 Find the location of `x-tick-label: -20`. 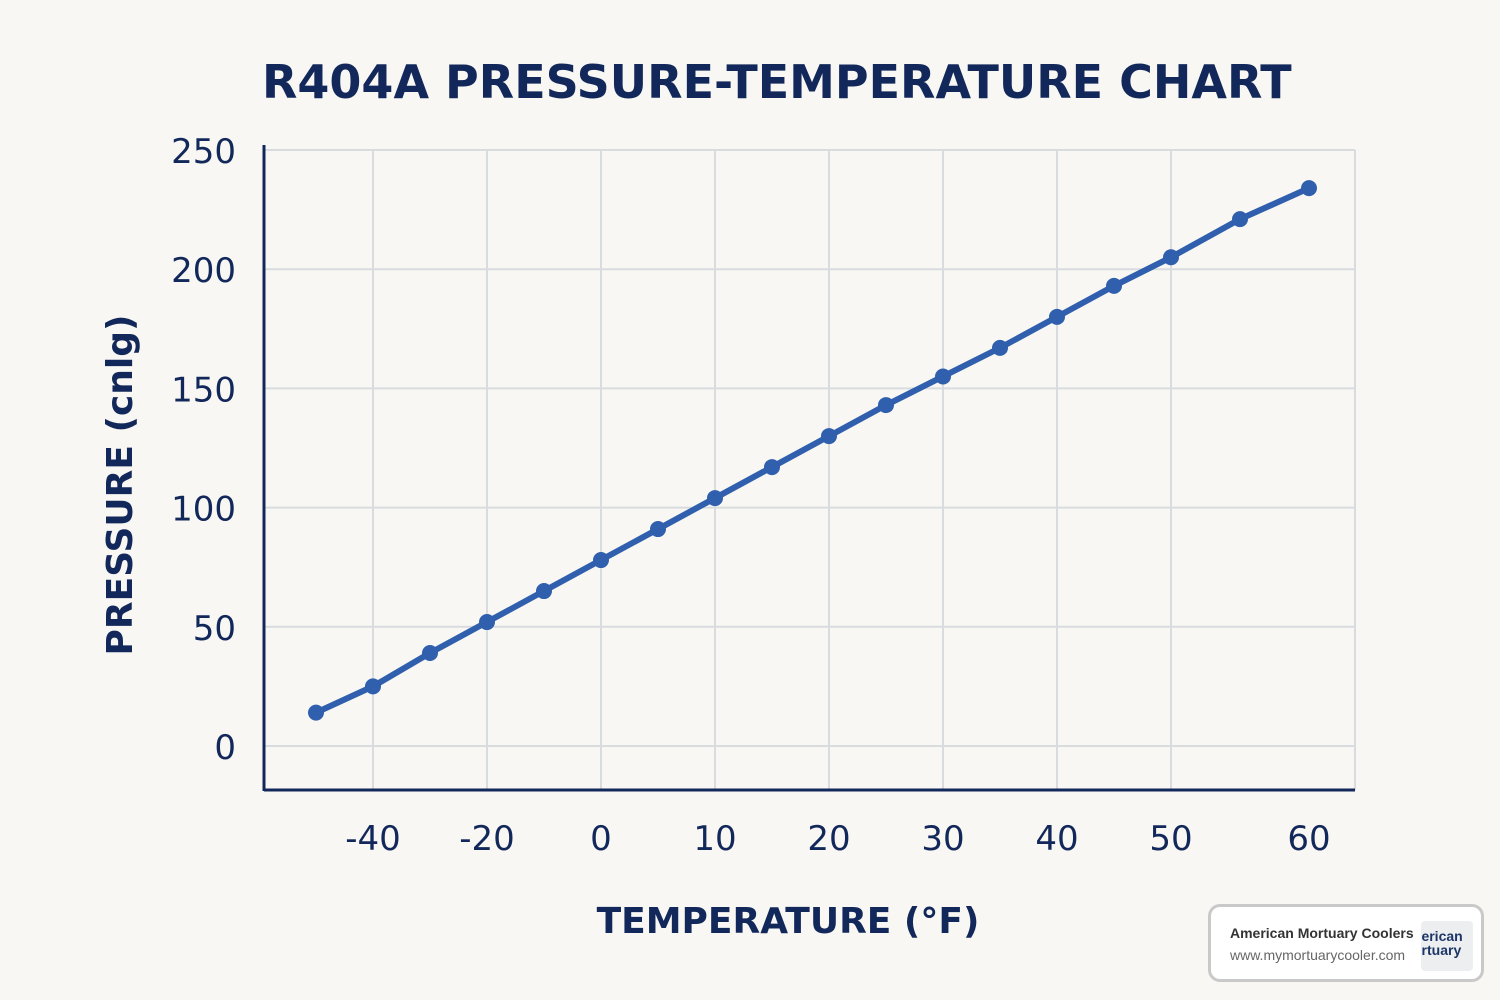

x-tick-label: -20 is located at coordinates (487, 839).